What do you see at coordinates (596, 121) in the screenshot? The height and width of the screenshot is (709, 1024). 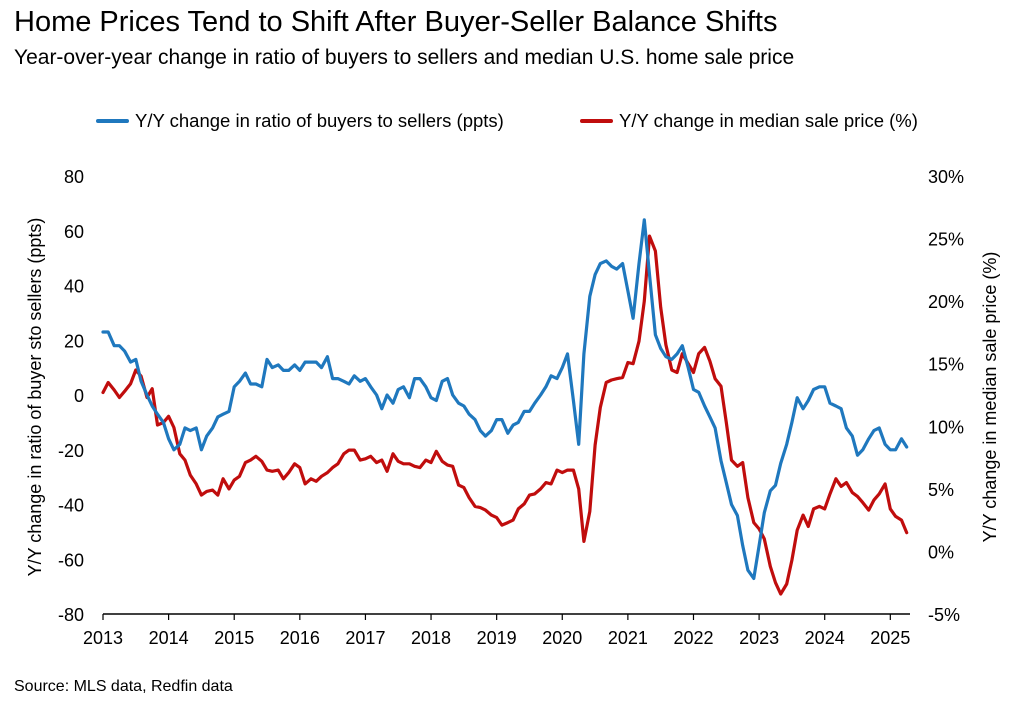 I see `legend-swatch-red` at bounding box center [596, 121].